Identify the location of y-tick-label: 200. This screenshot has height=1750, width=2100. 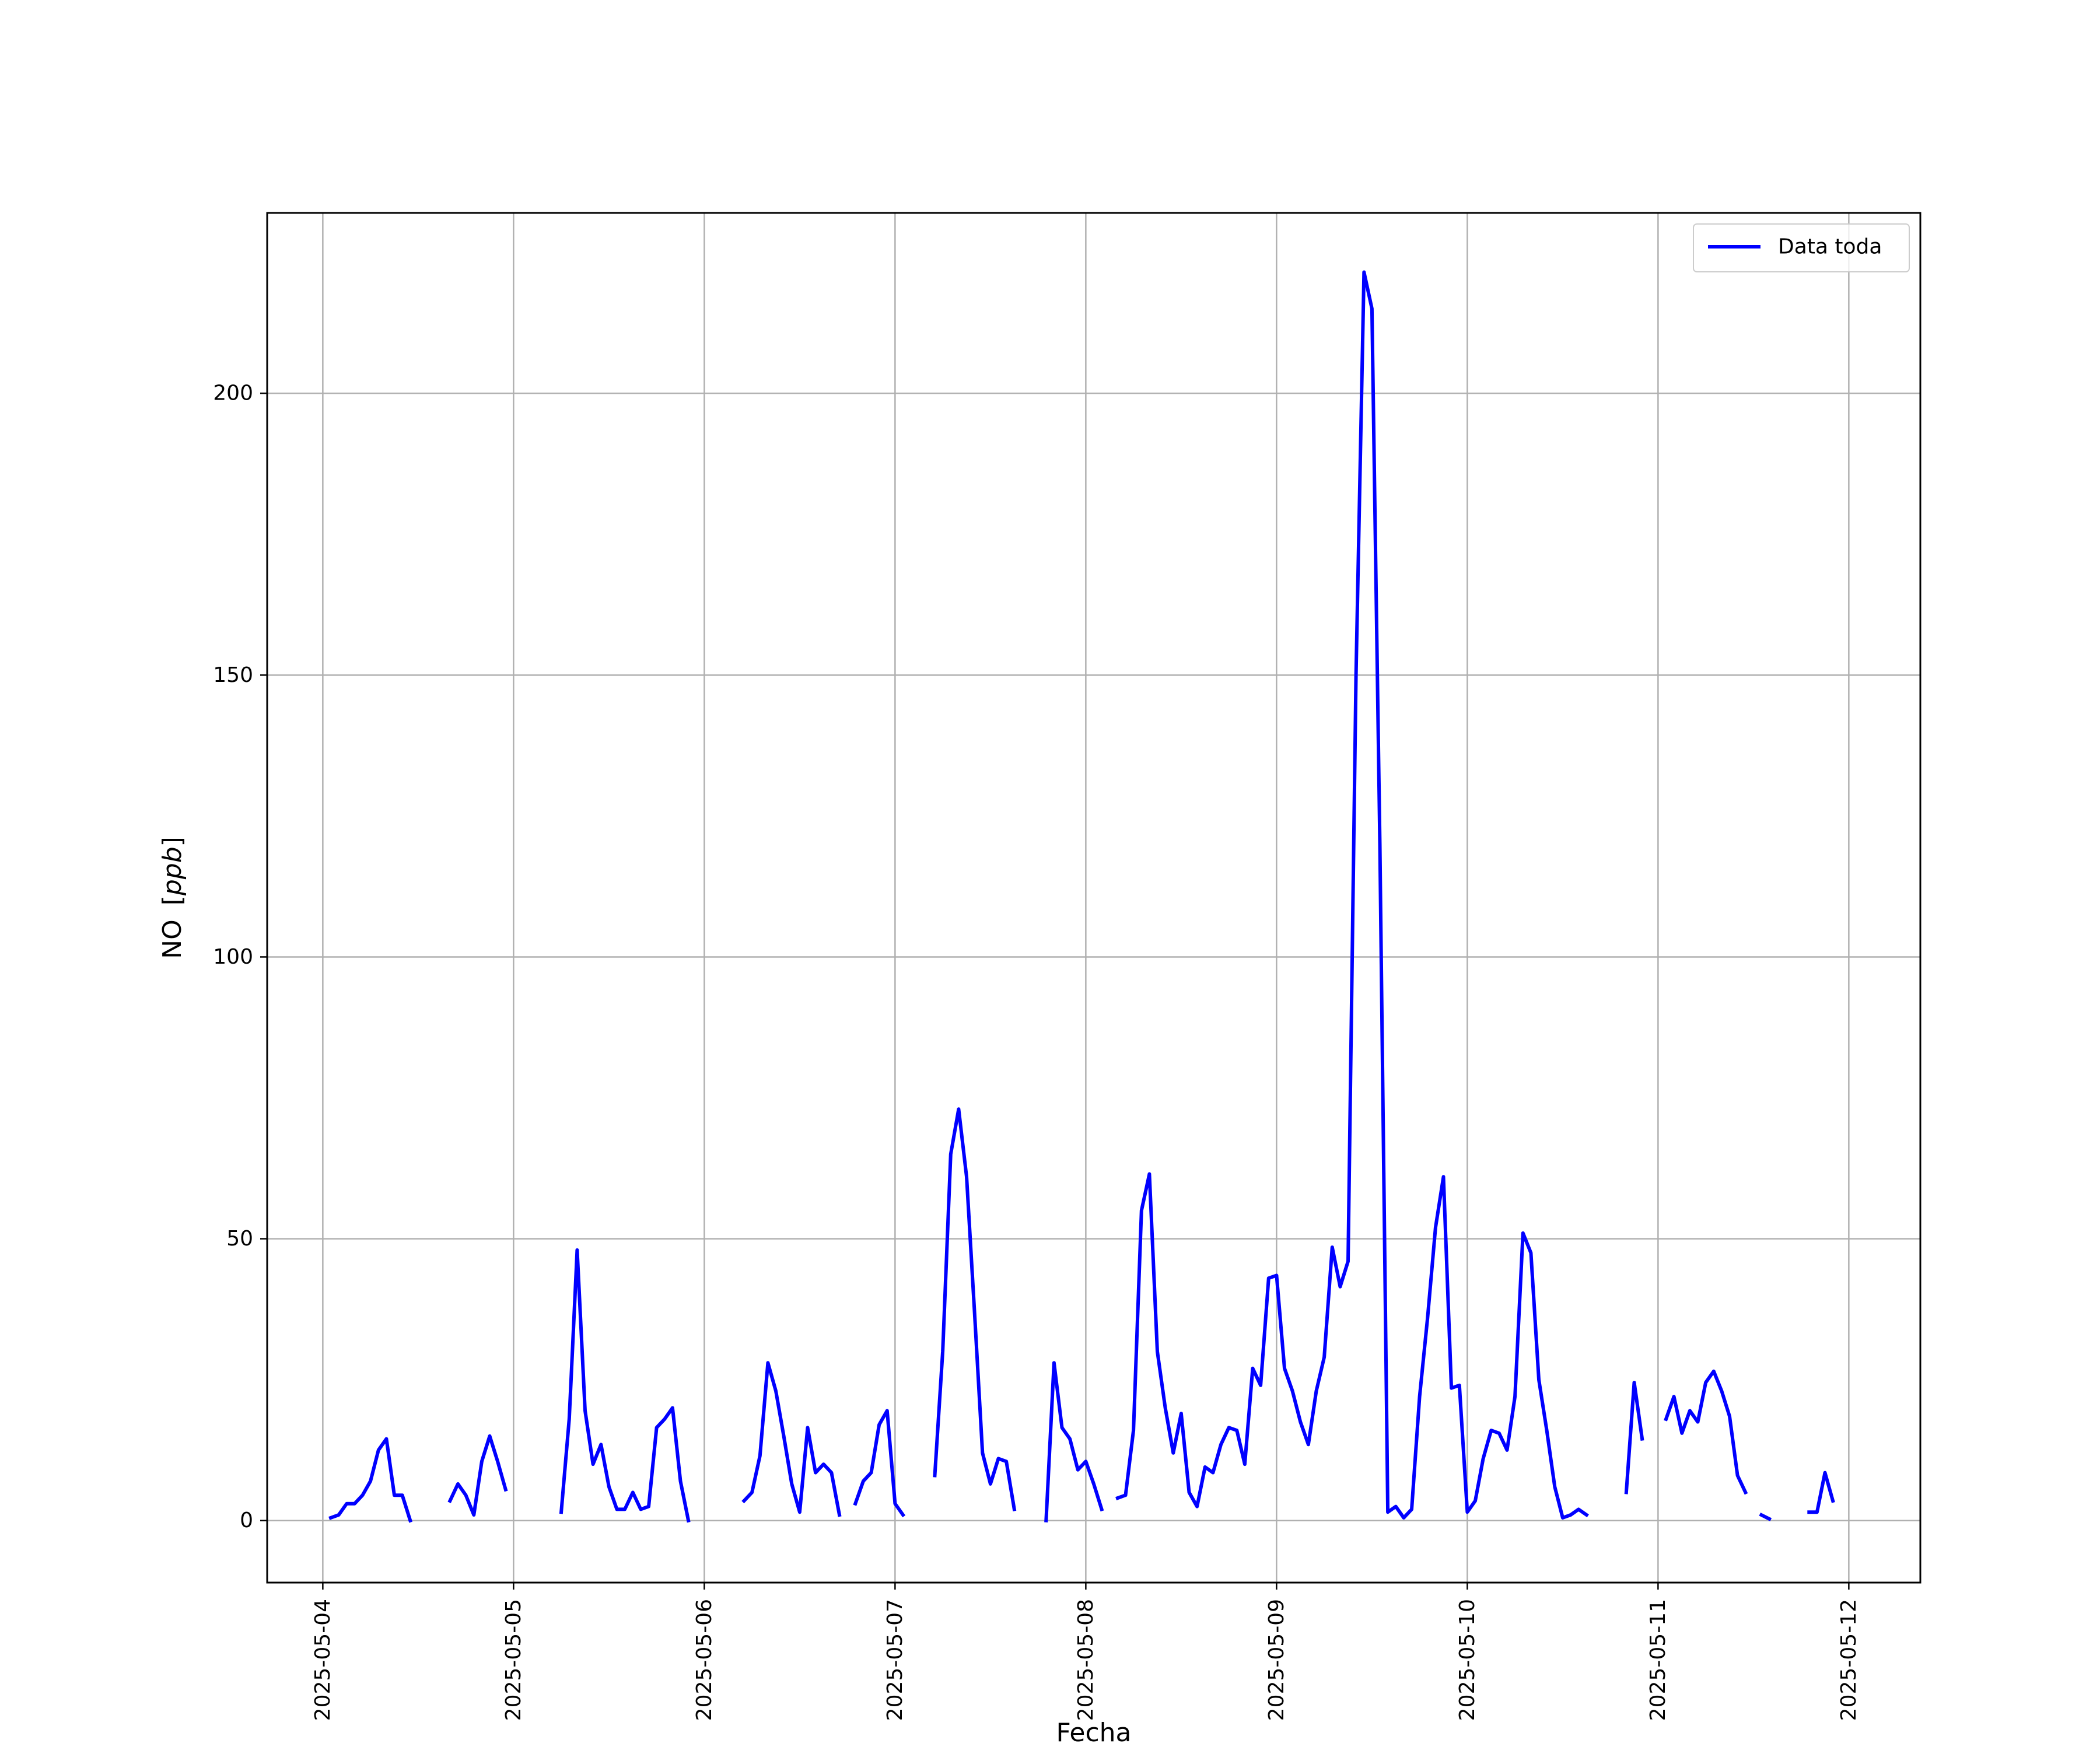
(233, 393).